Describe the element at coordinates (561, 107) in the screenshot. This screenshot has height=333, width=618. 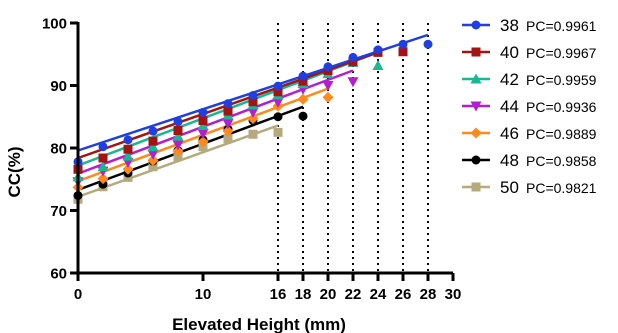
I see `legend-pc-44: PC=0.9936` at that location.